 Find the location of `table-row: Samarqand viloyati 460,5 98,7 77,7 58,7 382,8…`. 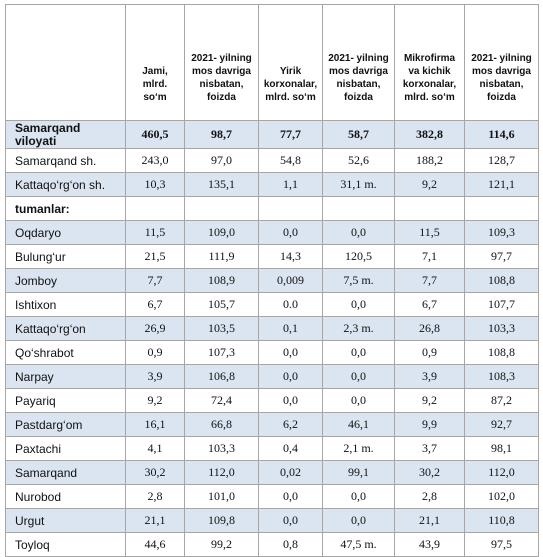

table-row: Samarqand viloyati 460,5 98,7 77,7 58,7 382,8… is located at coordinates (272, 134).